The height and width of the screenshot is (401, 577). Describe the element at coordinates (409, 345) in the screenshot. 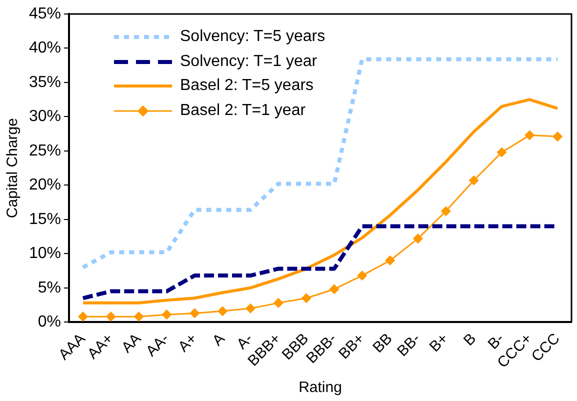

I see `x-tick-label: BB-` at that location.